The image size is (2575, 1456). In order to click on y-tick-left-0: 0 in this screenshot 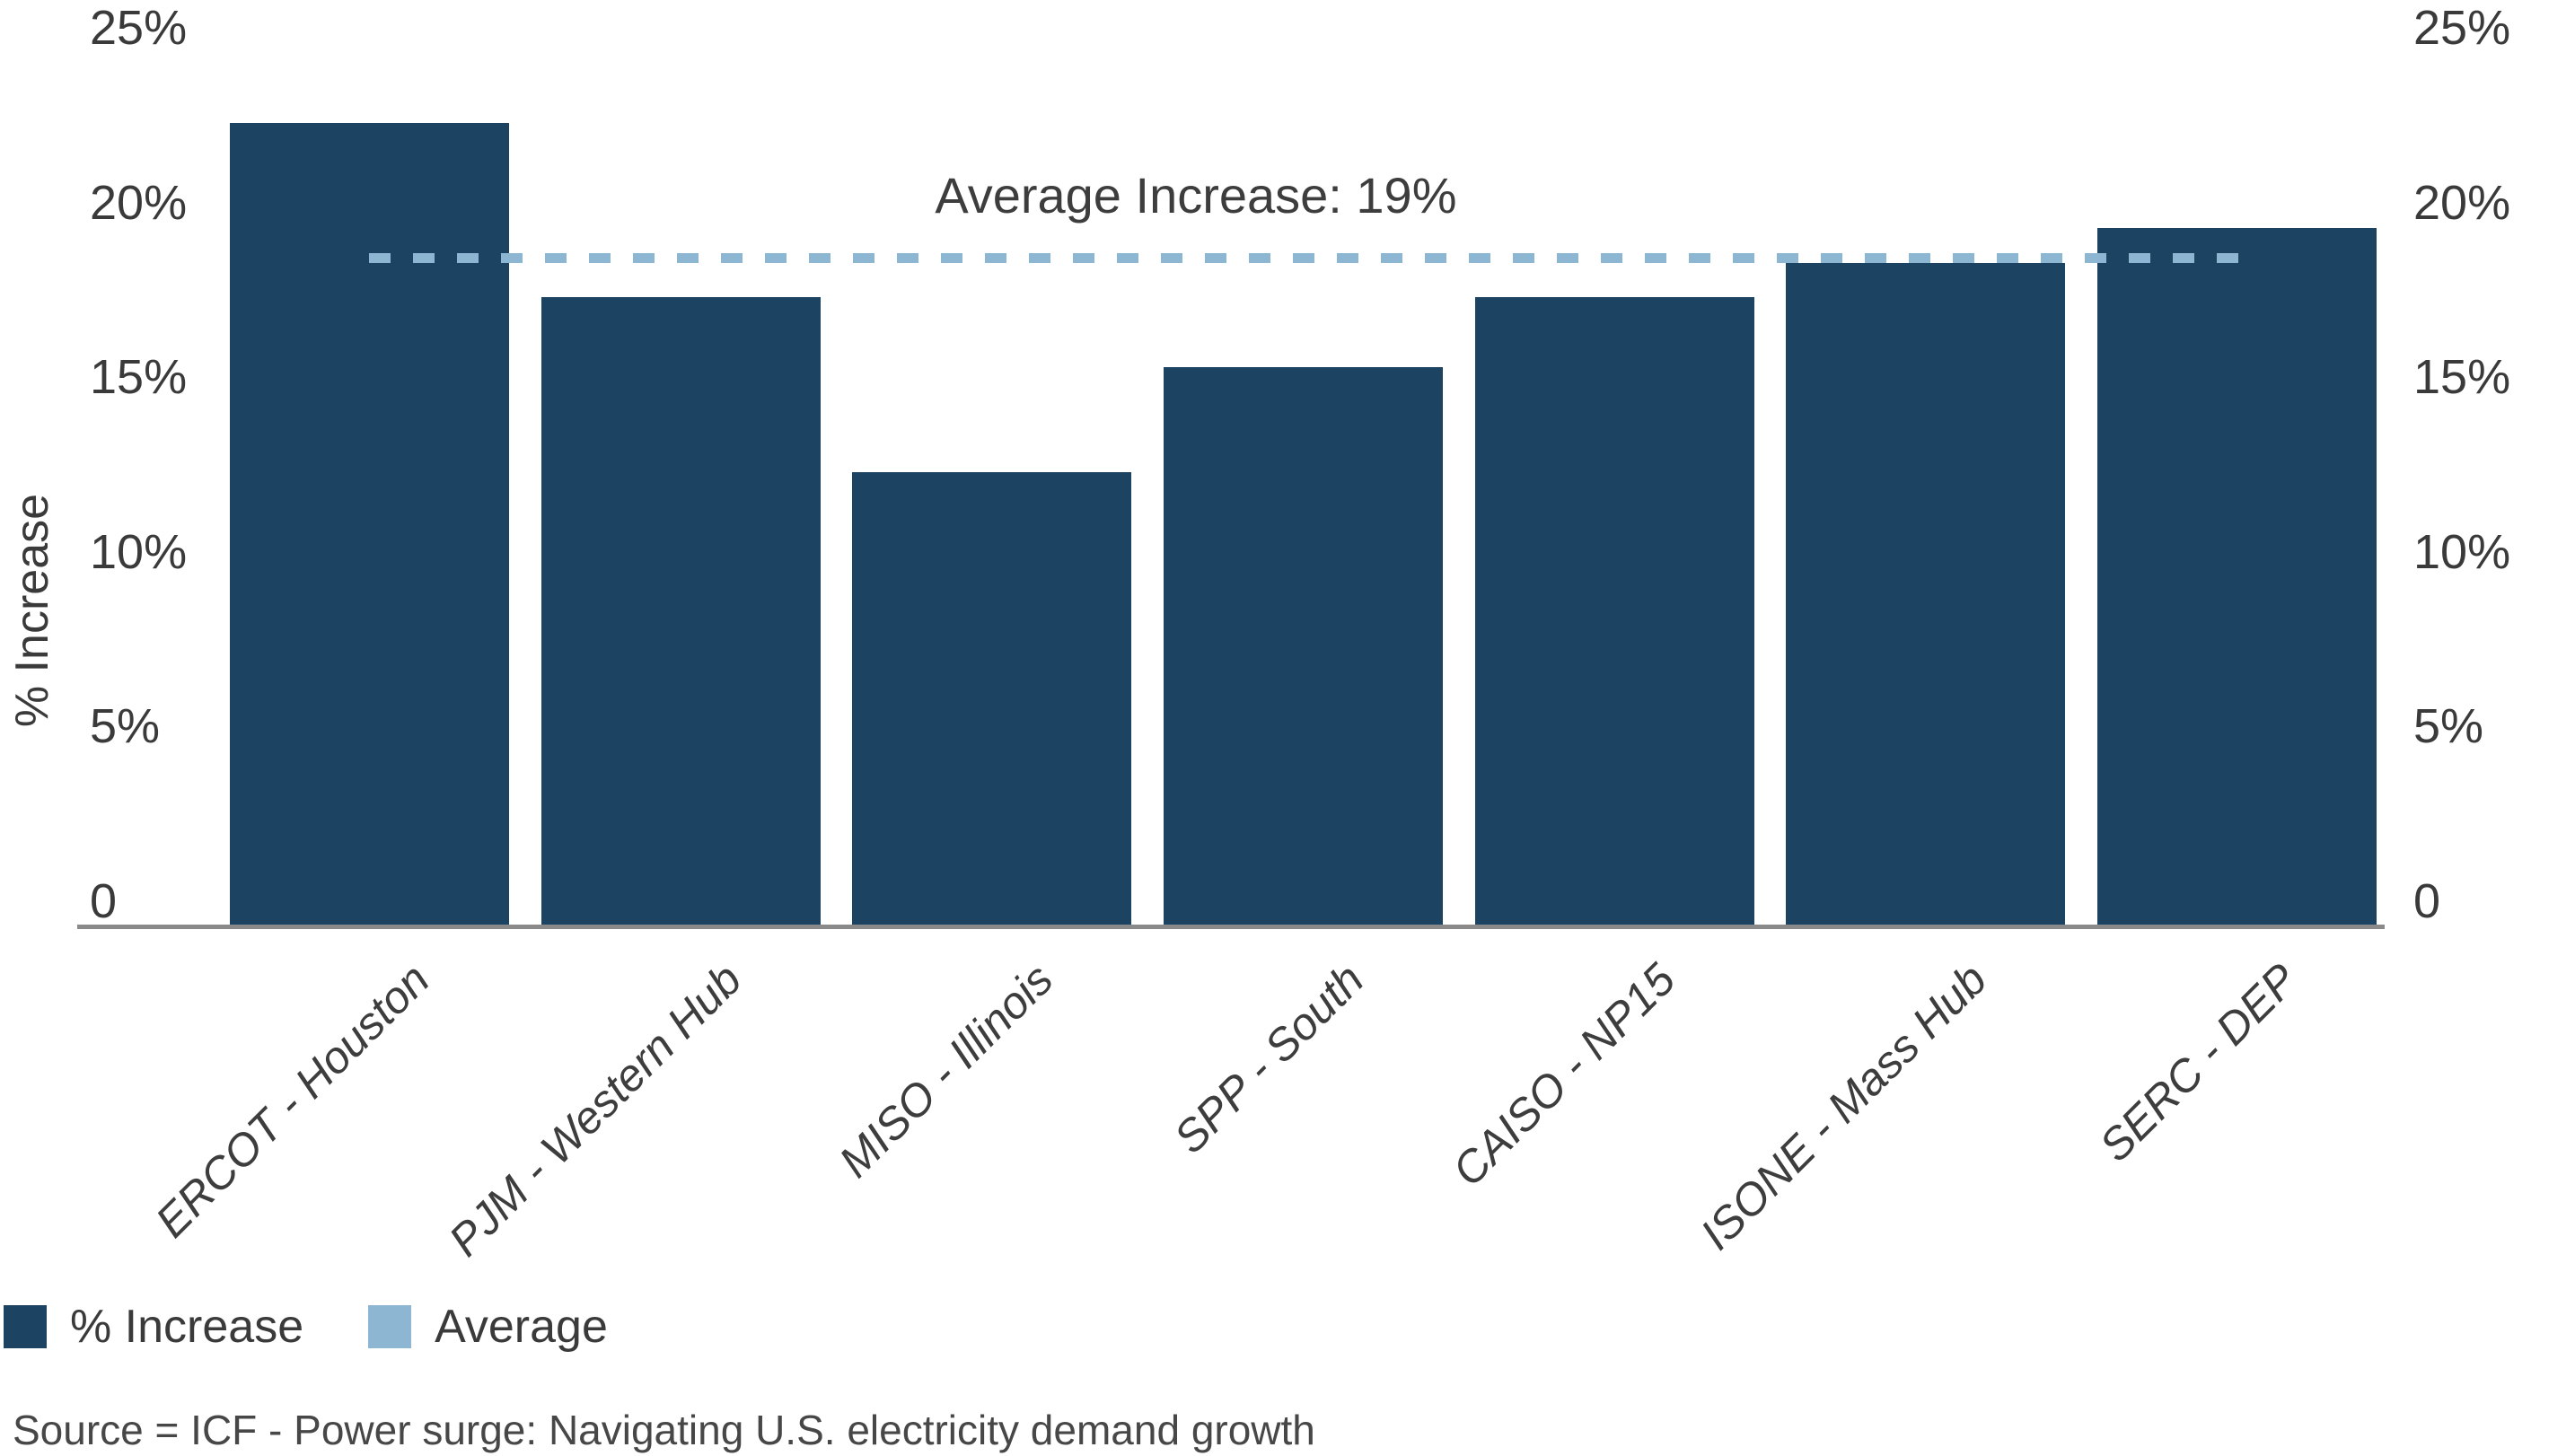, I will do `click(104, 901)`.